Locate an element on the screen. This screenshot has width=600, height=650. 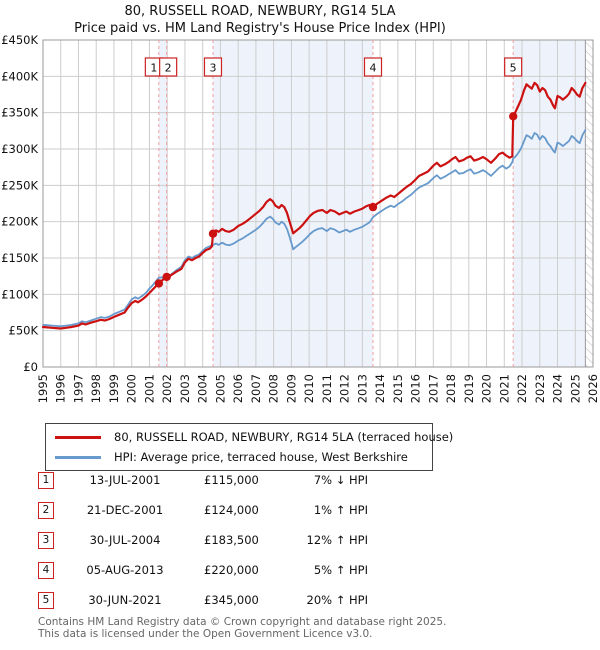
x-tick-label: 2000 is located at coordinates (132, 388).